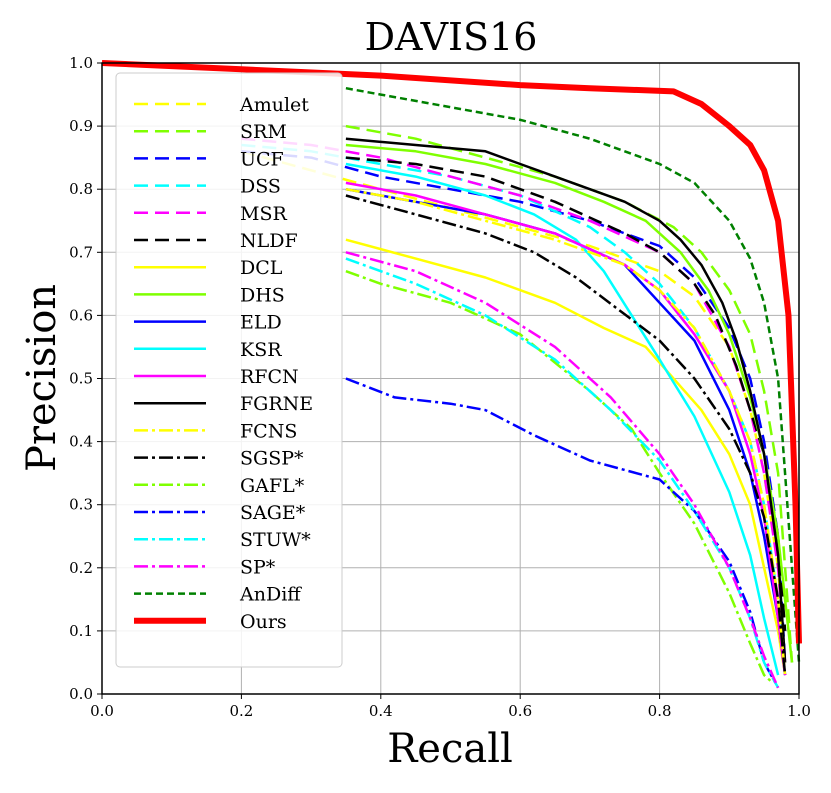 Image resolution: width=831 pixels, height=793 pixels. Describe the element at coordinates (270, 595) in the screenshot. I see `legend-label-andiff: AnDiff` at that location.